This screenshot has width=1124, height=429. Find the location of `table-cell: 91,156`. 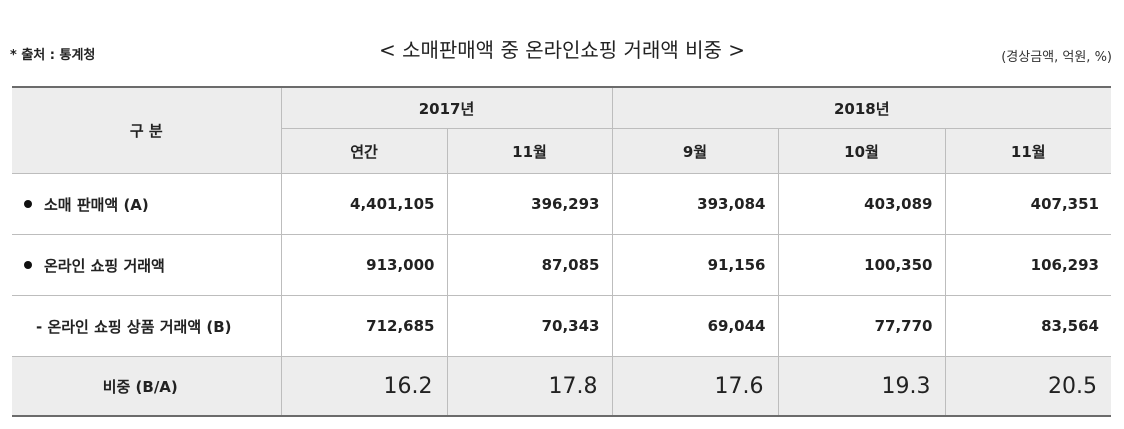

table-cell: 91,156 is located at coordinates (695, 265).